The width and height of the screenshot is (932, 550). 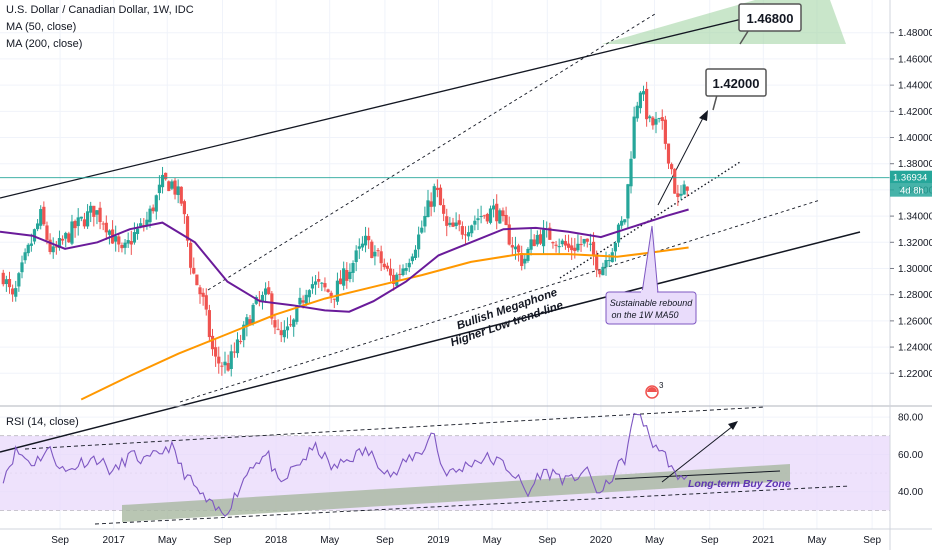 What do you see at coordinates (345, 464) in the screenshot?
I see `rsi-line` at bounding box center [345, 464].